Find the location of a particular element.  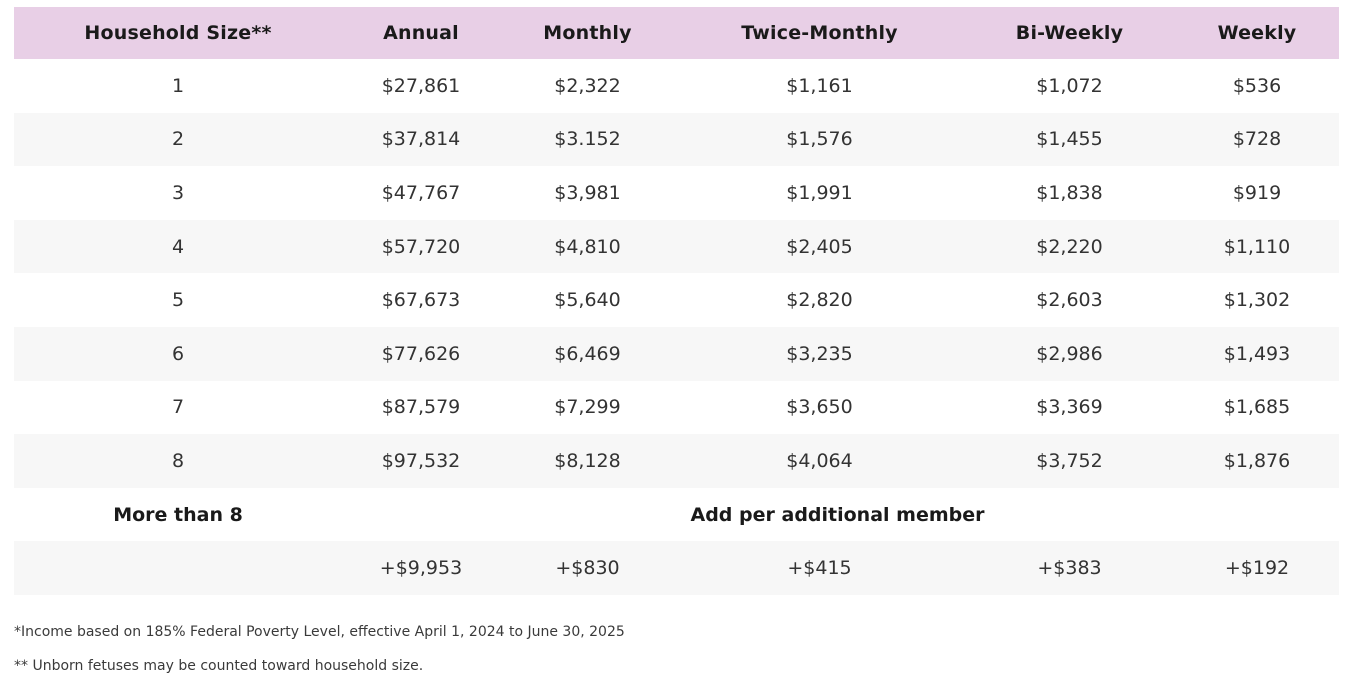

table-row: 3 $47,767 $3,981 $1,991 $1,838 $919 is located at coordinates (676, 193).